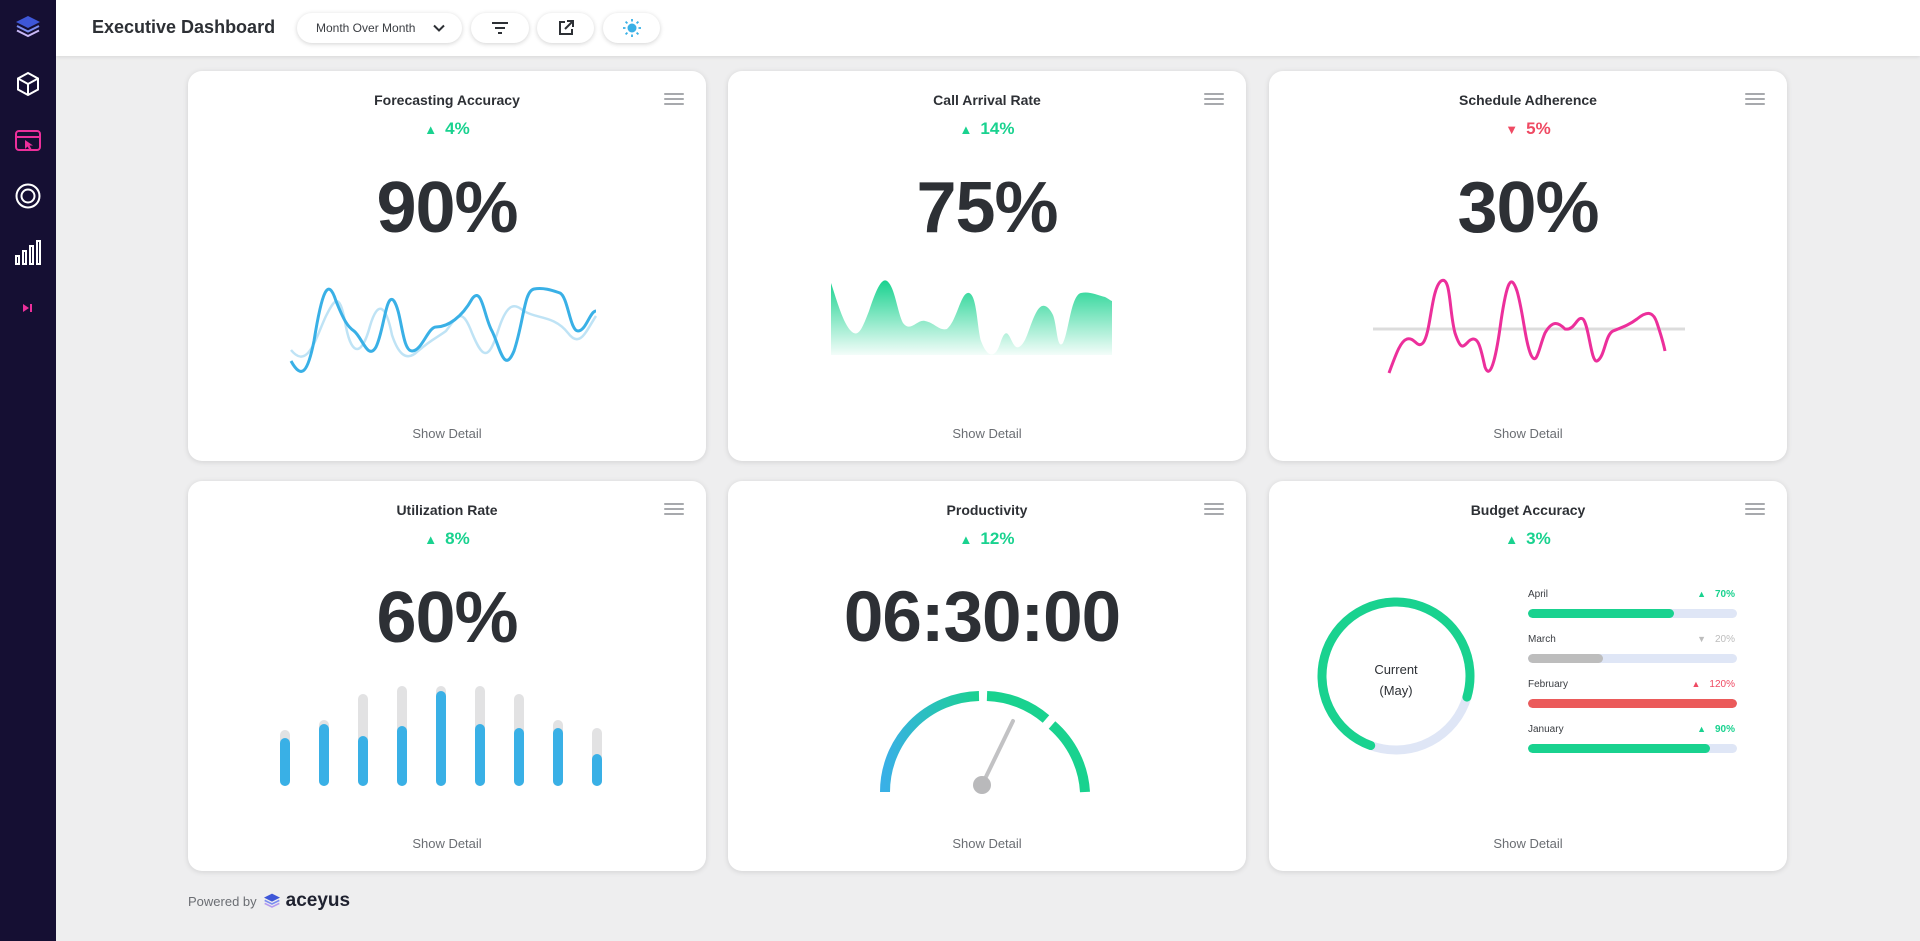  I want to click on card-title: Forecasting Accuracy, so click(447, 100).